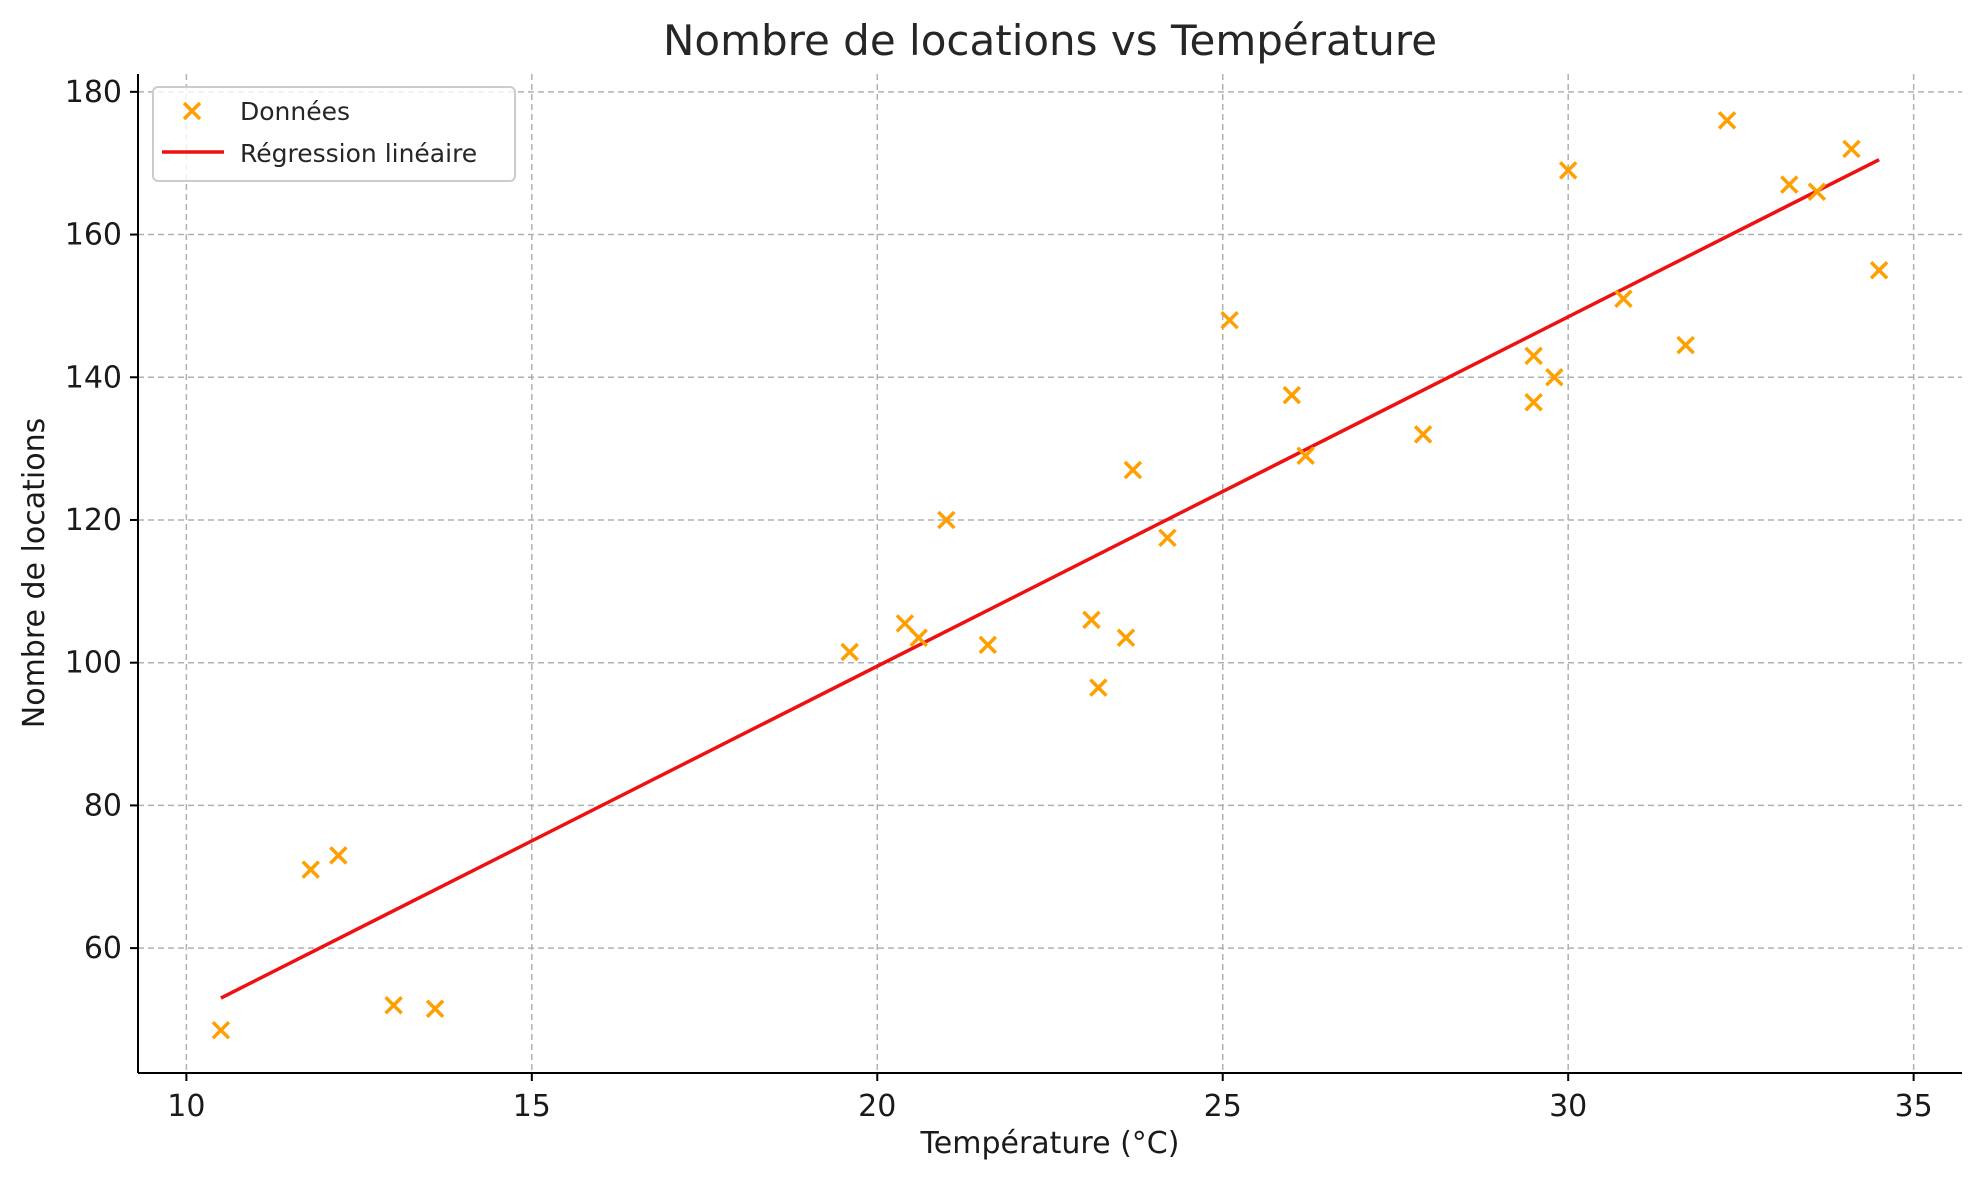  What do you see at coordinates (1223, 1106) in the screenshot?
I see `x-tick-label: 25` at bounding box center [1223, 1106].